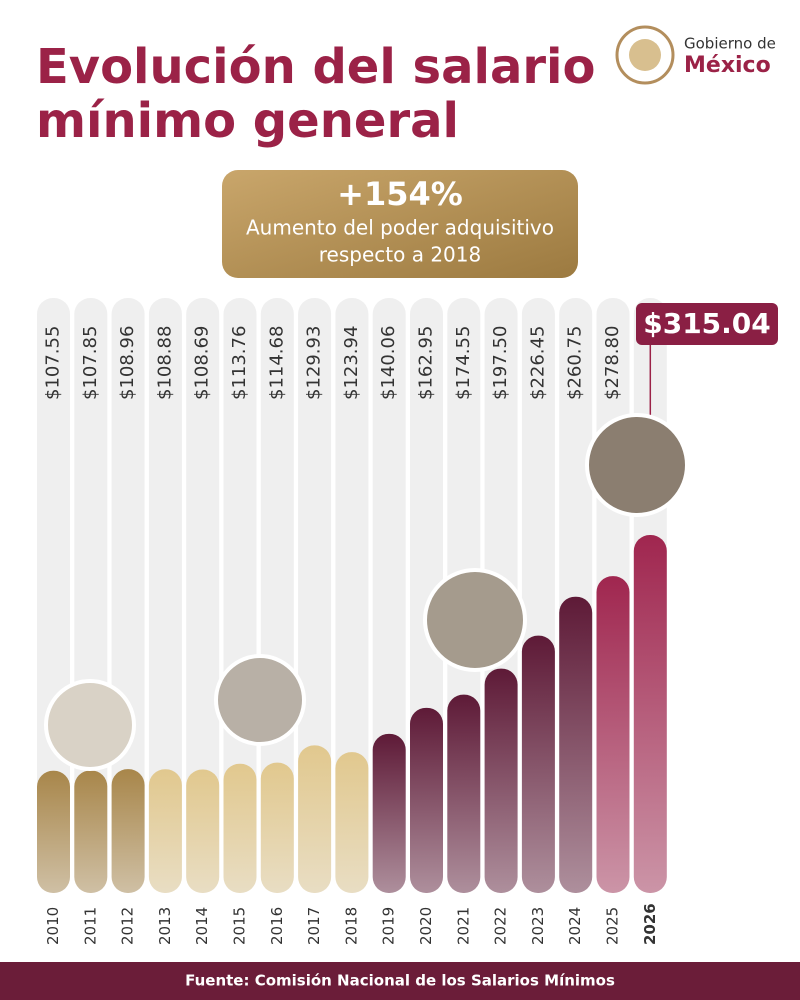 This screenshot has width=800, height=1000. I want to click on value-label: $162.95, so click(426, 363).